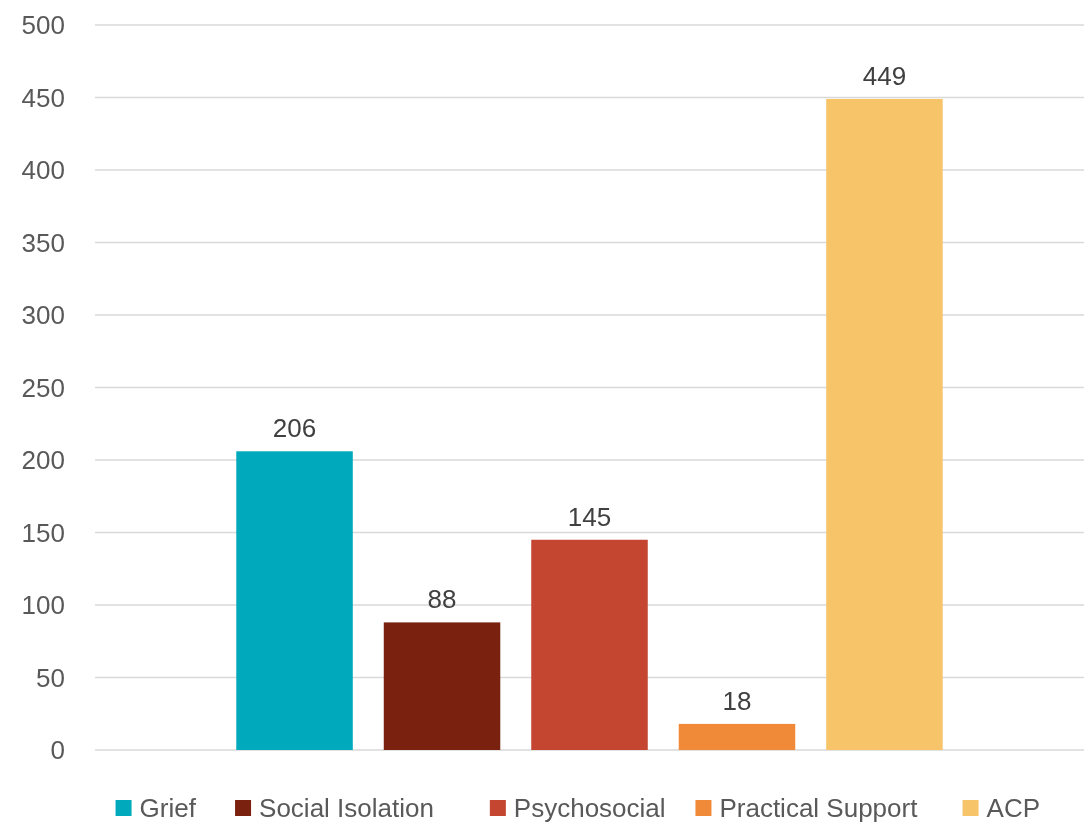 Image resolution: width=1084 pixels, height=825 pixels. What do you see at coordinates (43, 605) in the screenshot?
I see `y-tick-label: 100` at bounding box center [43, 605].